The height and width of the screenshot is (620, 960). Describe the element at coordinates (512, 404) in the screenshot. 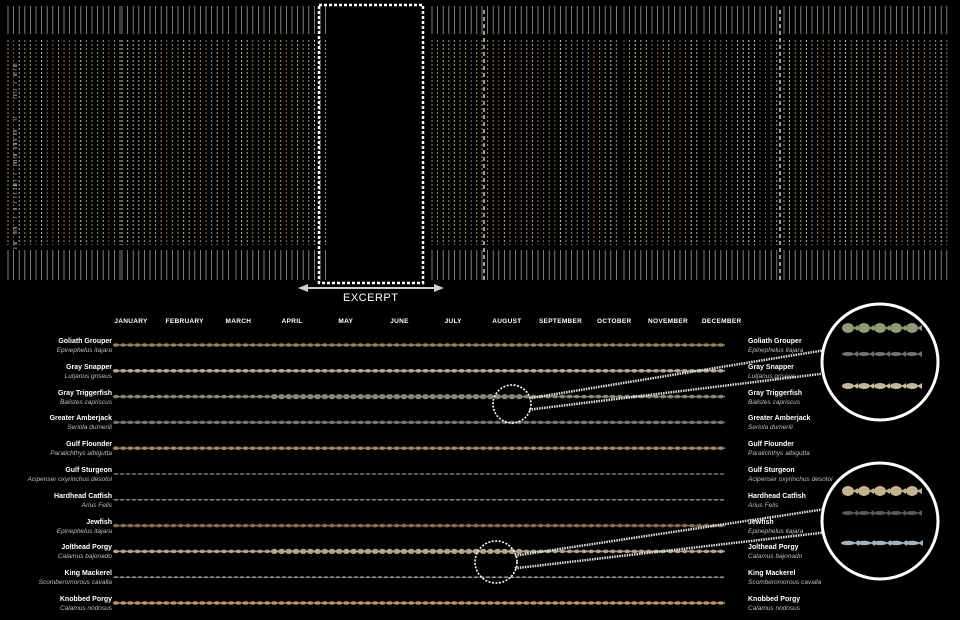

I see `zoom-source-circle` at that location.